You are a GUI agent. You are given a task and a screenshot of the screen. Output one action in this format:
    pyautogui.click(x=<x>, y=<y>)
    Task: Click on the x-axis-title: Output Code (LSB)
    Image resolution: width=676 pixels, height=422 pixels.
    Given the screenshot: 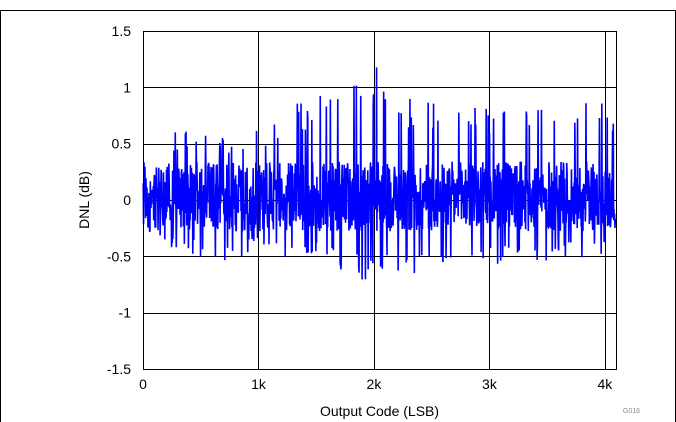 What is the action you would take?
    pyautogui.click(x=379, y=411)
    